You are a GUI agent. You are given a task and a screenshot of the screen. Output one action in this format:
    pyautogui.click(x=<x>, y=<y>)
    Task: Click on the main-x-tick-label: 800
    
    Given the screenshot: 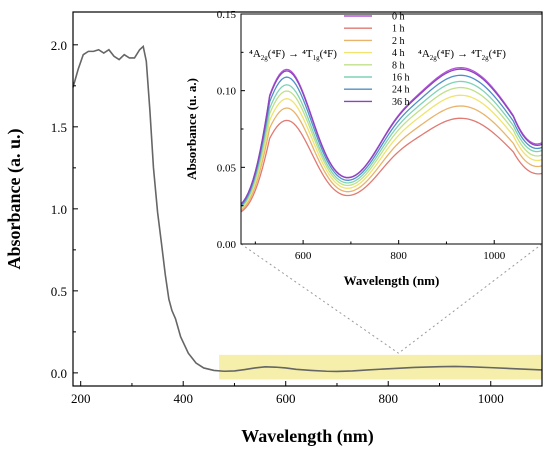 What is the action you would take?
    pyautogui.click(x=388, y=398)
    